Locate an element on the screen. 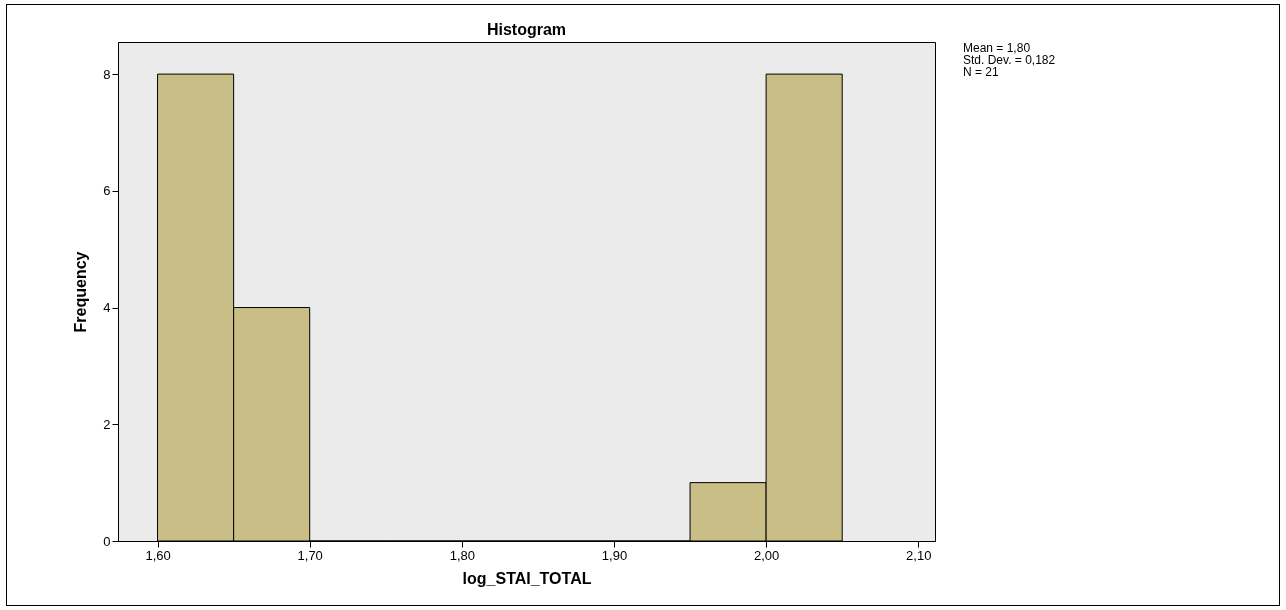 The height and width of the screenshot is (610, 1286). y-tick-label: 0 is located at coordinates (107, 541).